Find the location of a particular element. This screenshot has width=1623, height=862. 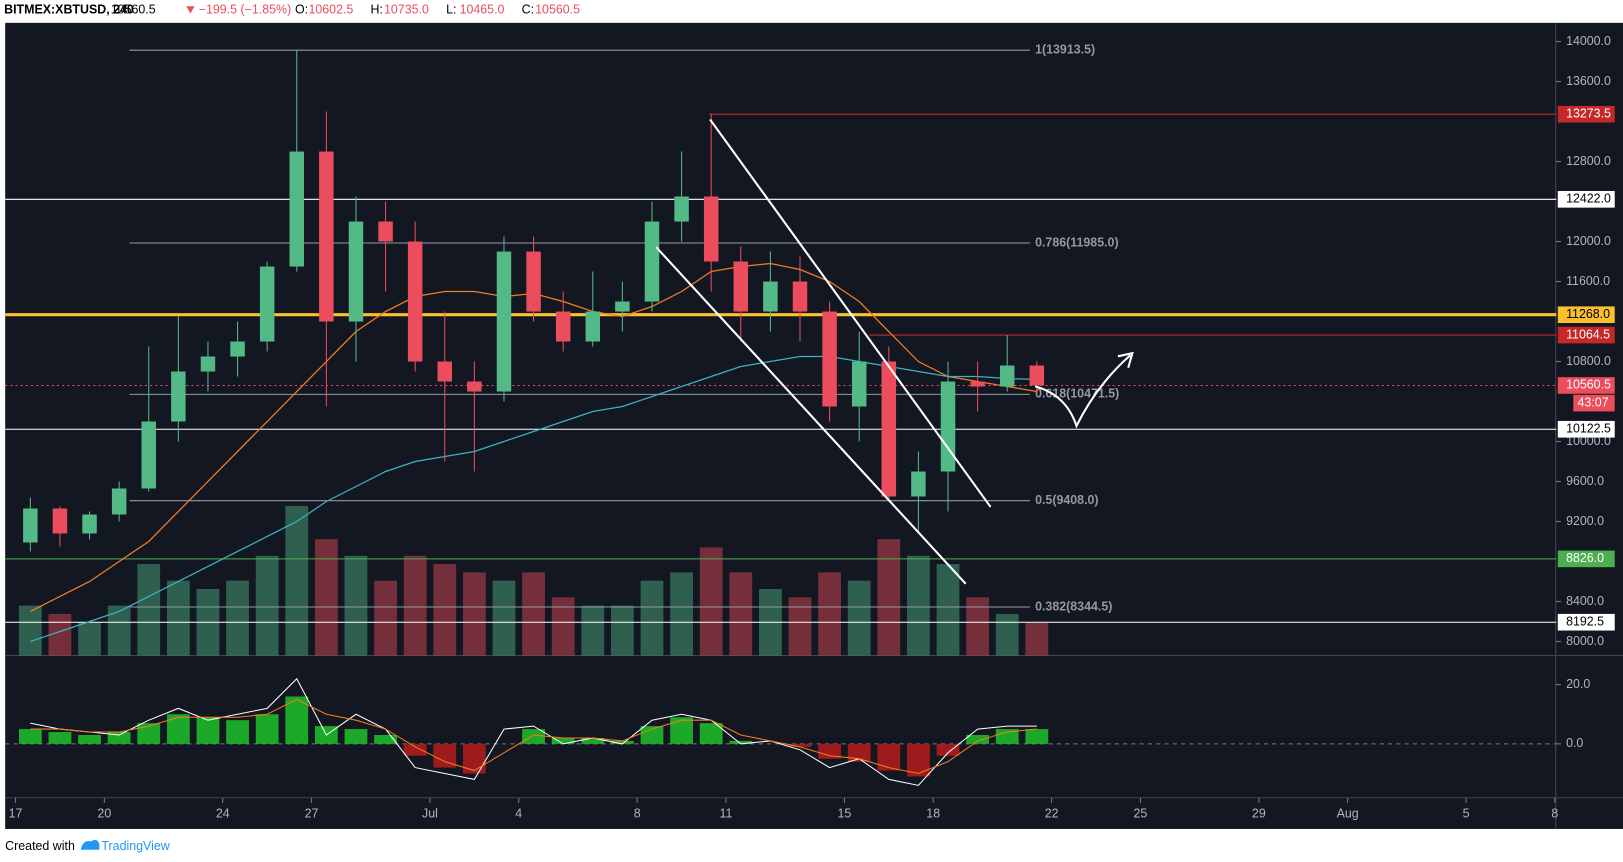

price-change: −199.5 (−1.85%) is located at coordinates (245, 10).